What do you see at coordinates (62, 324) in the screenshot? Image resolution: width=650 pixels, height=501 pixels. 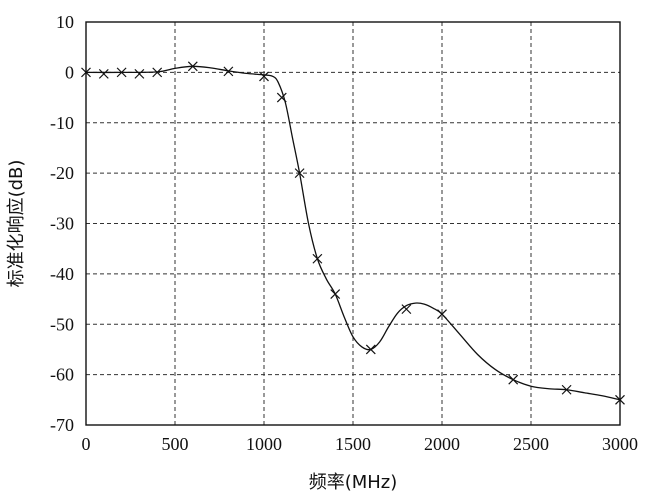 I see `y-tick-label: -50` at bounding box center [62, 324].